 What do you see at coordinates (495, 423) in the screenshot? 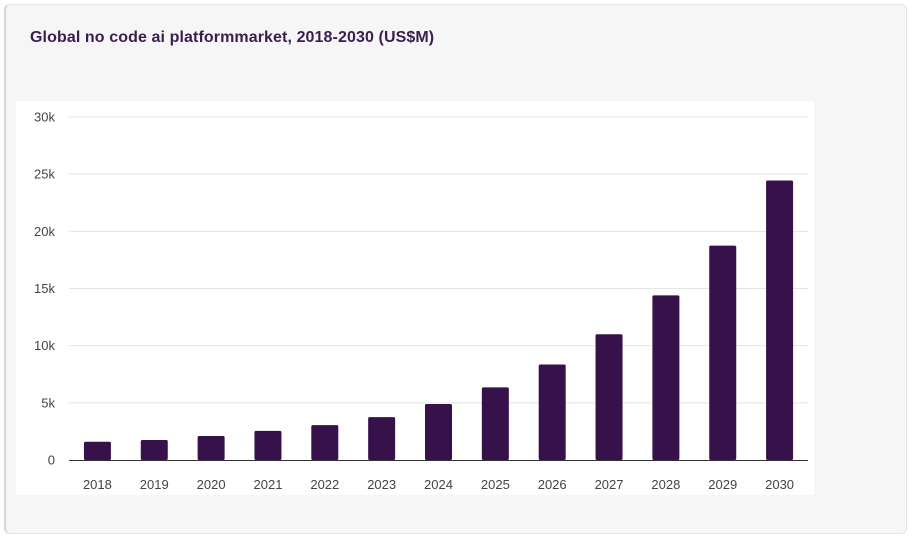
I see `bar-2025` at bounding box center [495, 423].